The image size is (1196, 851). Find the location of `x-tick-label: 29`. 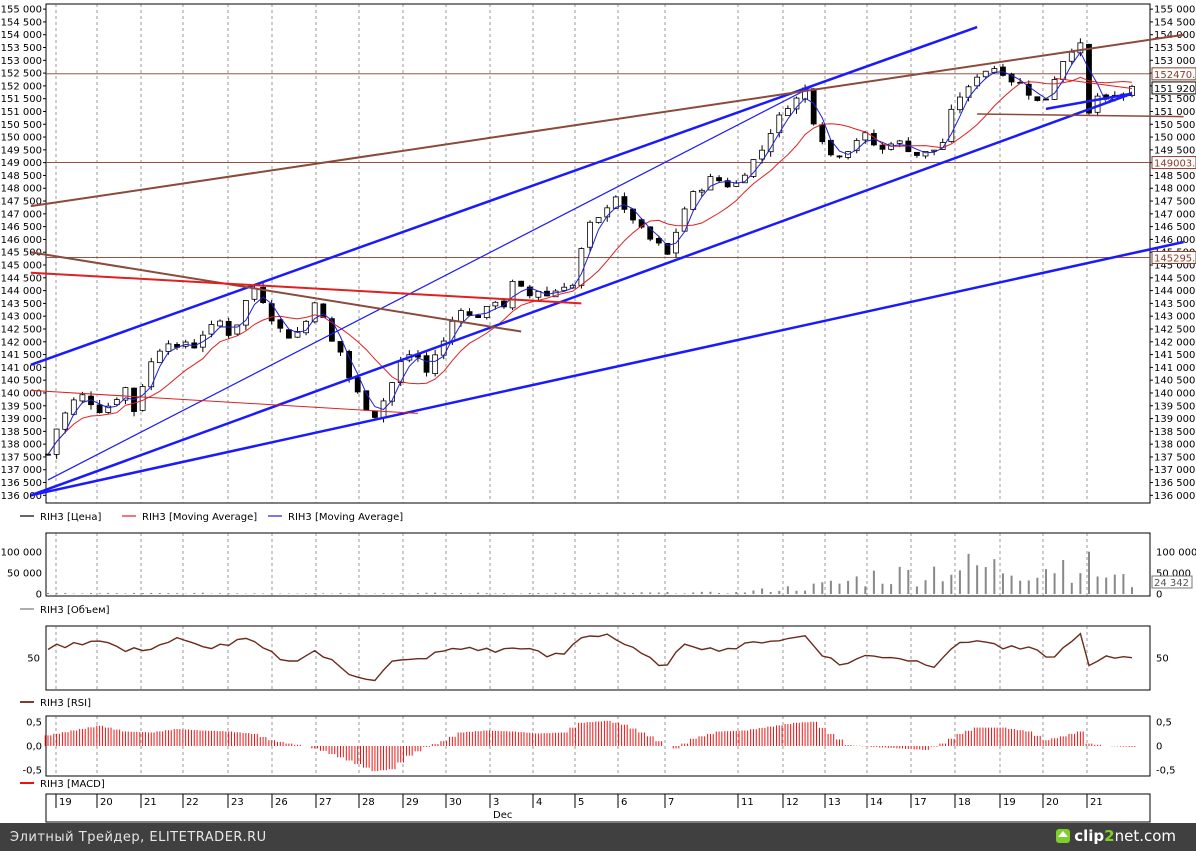

x-tick-label: 29 is located at coordinates (412, 802).